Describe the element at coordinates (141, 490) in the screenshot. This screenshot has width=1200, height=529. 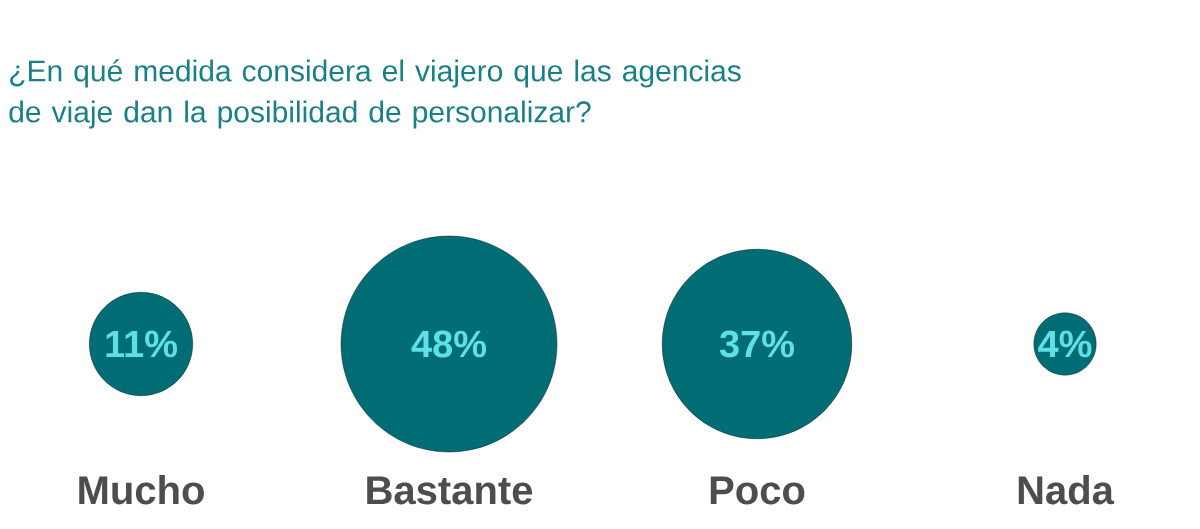
I see `category-label: Mucho` at that location.